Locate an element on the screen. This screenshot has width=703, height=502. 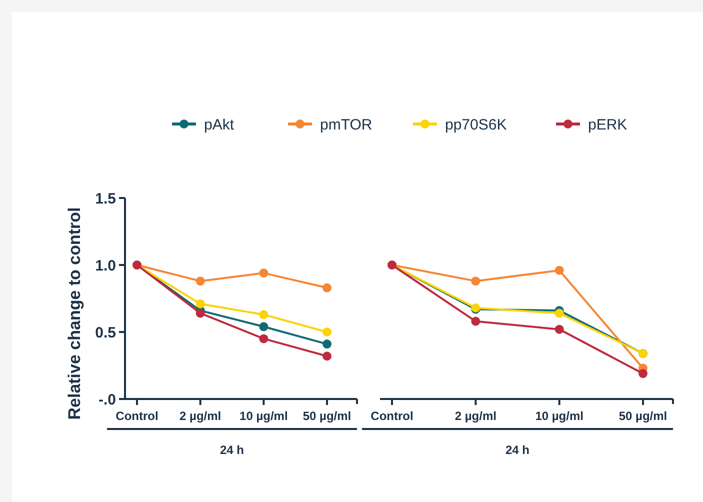
y-axis-title: Relative change to control is located at coordinates (74, 313).